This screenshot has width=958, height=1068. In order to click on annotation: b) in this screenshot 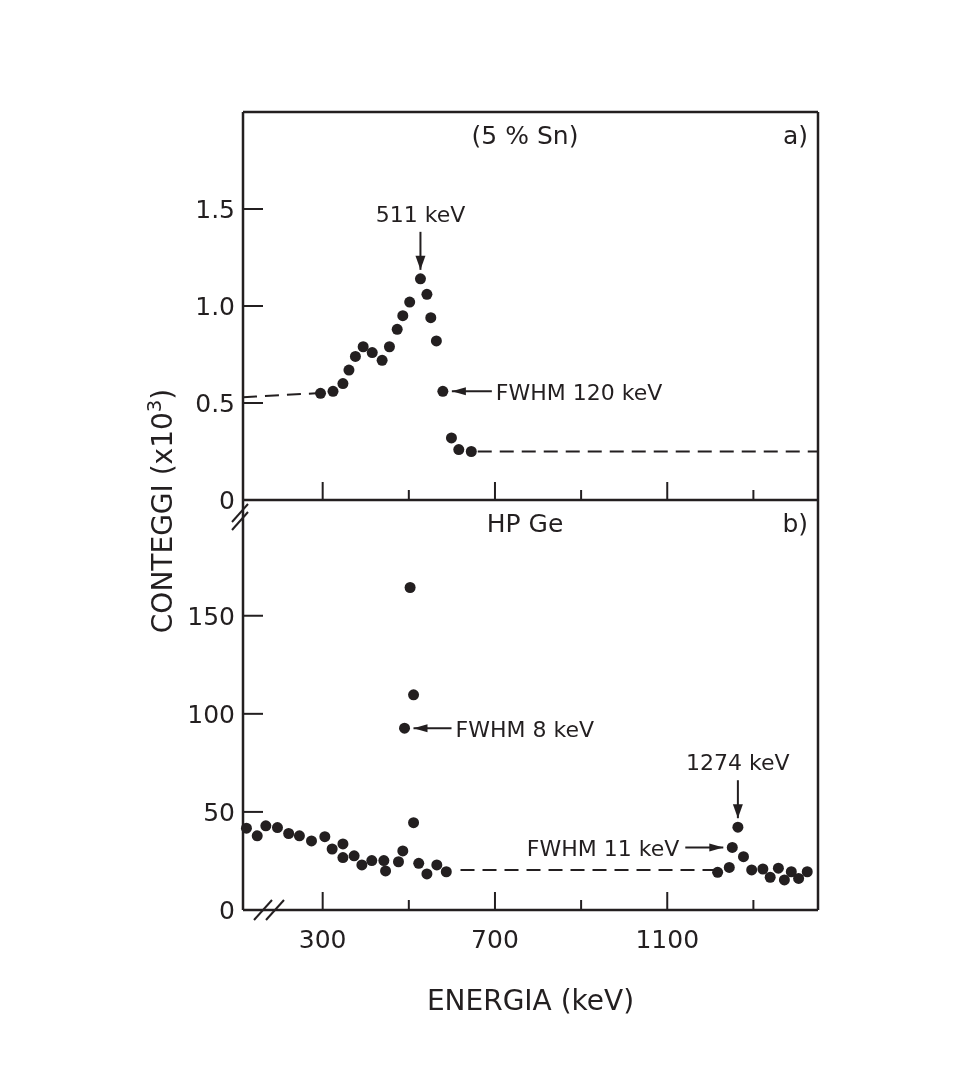, I will do `click(795, 523)`.